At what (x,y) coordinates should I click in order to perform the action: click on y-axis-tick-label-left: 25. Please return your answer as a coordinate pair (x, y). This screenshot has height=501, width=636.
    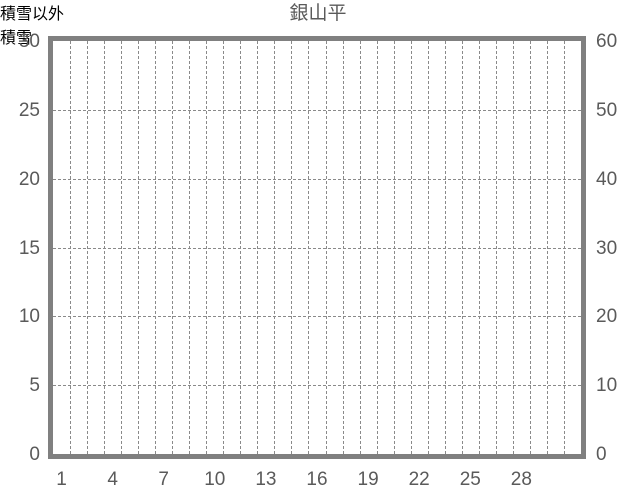
    Looking at the image, I should click on (29, 110).